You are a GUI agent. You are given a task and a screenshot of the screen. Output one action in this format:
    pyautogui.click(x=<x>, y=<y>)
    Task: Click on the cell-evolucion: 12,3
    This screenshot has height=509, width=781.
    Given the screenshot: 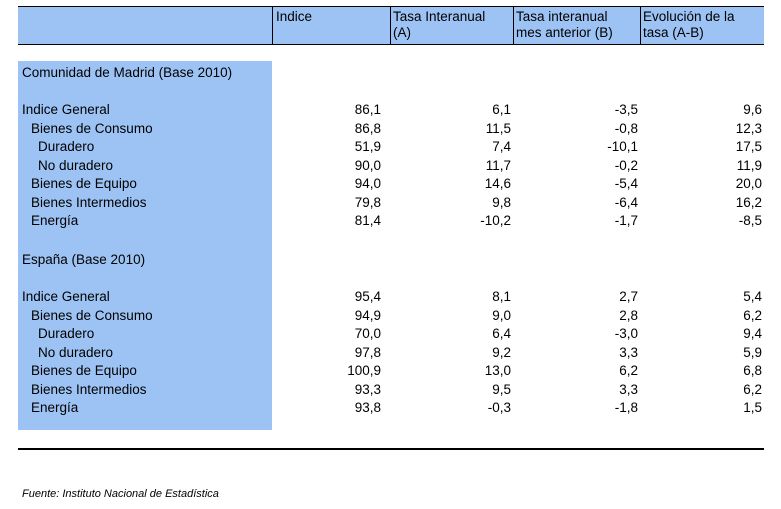 What is the action you would take?
    pyautogui.click(x=748, y=128)
    